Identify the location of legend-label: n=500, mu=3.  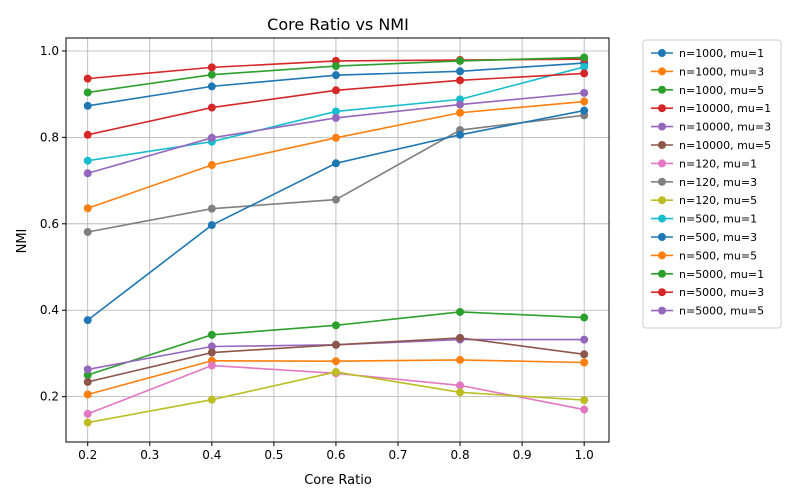
(718, 237).